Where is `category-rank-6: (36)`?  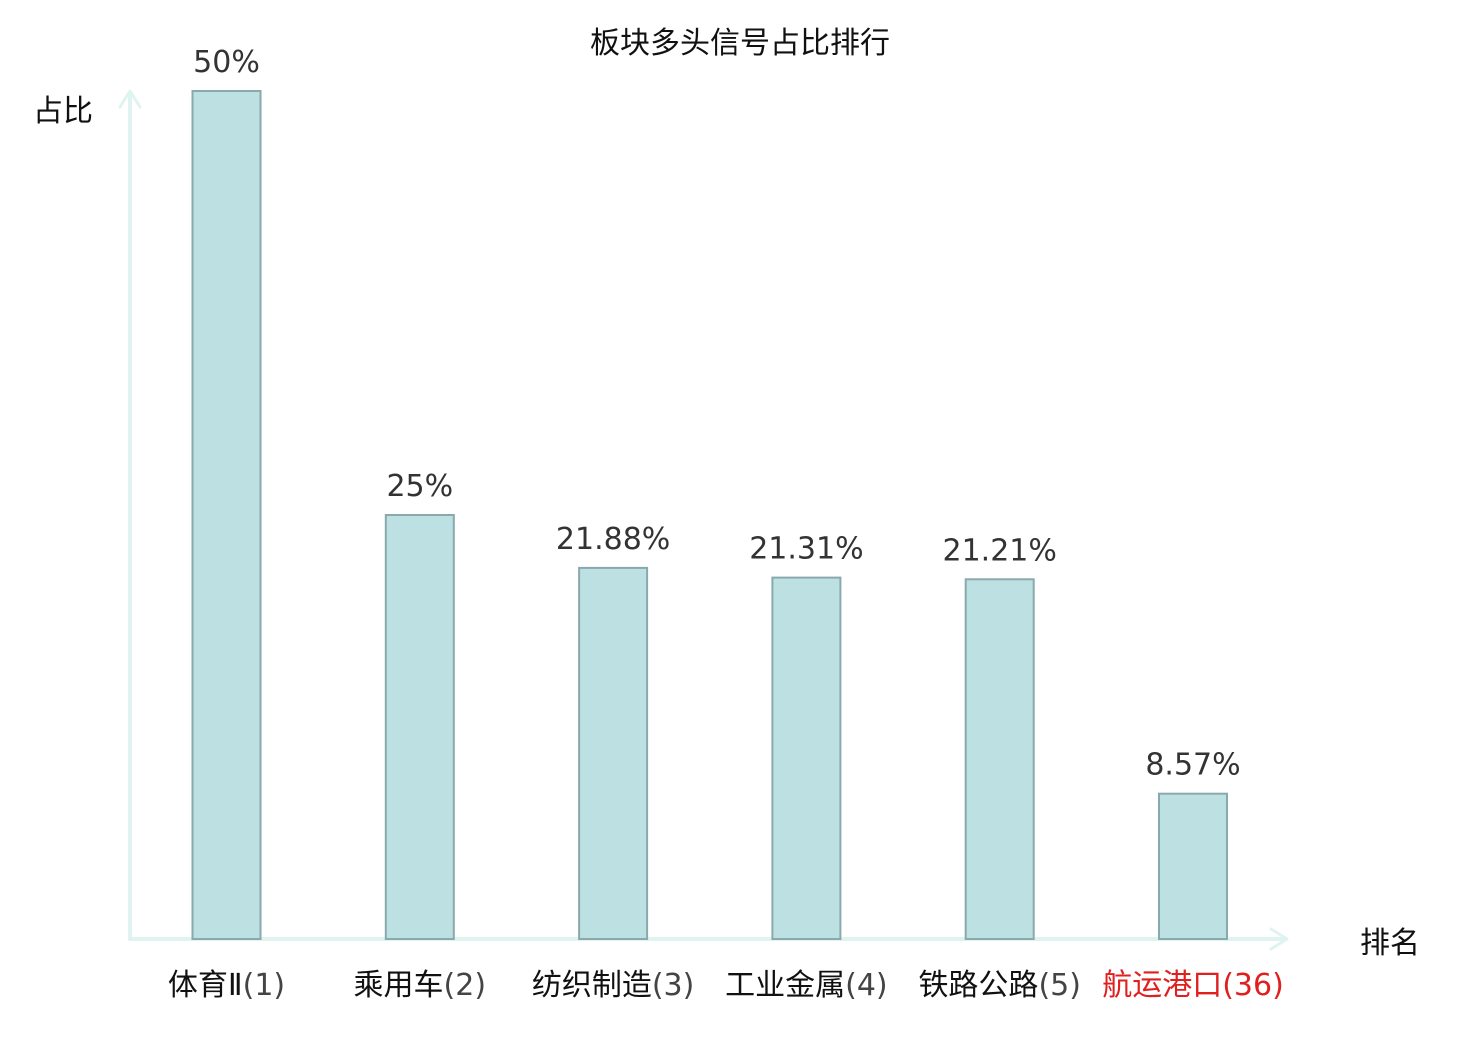
category-rank-6: (36) is located at coordinates (1253, 985).